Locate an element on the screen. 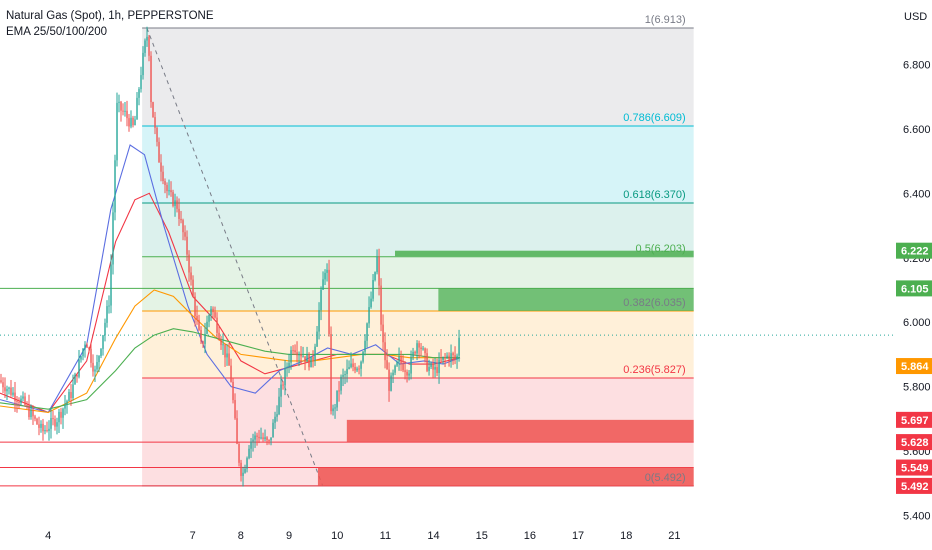  symbol-title: Natural Gas (Spot), 1h, PEPPERSTONE is located at coordinates (110, 16).